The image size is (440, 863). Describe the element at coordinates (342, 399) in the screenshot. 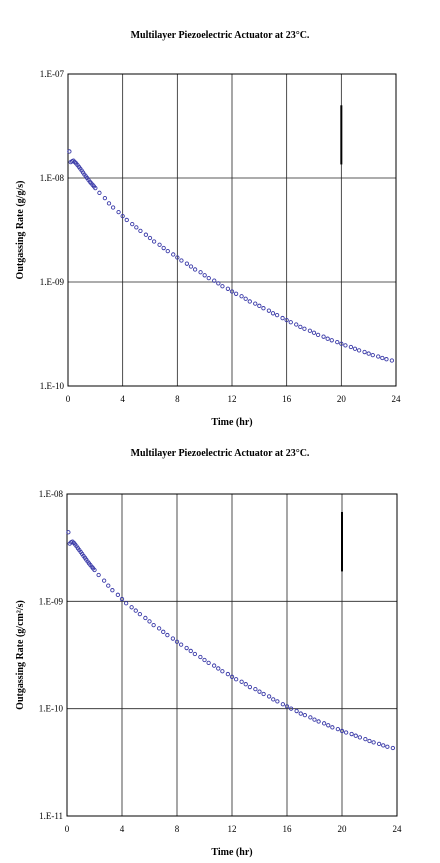

I see `x-tick-label: 20` at that location.